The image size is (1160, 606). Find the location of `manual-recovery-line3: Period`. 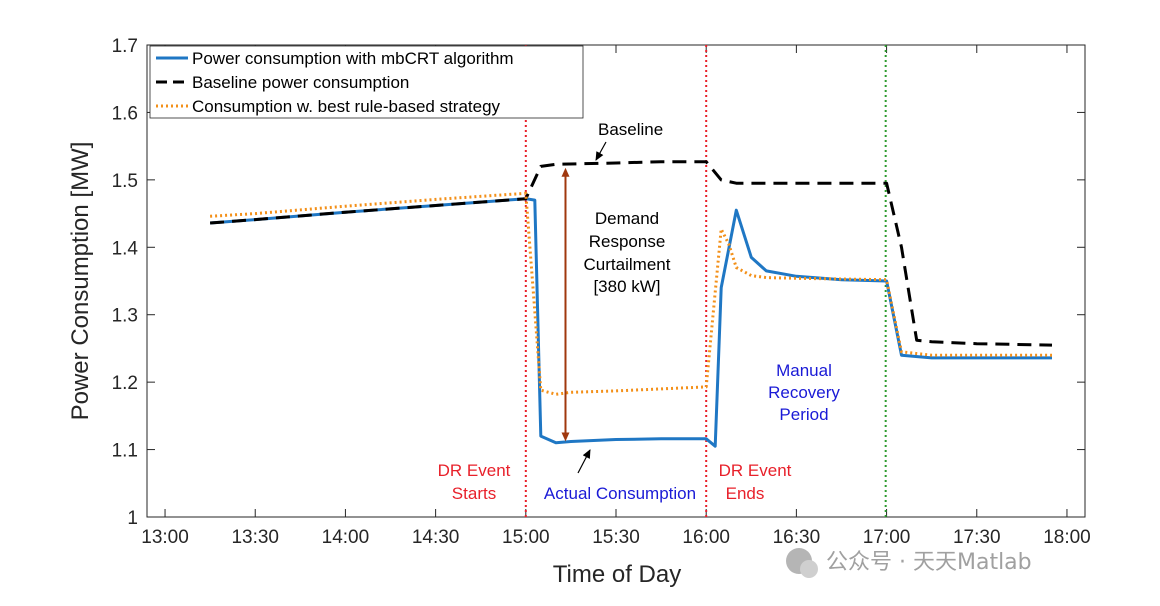

manual-recovery-line3: Period is located at coordinates (803, 414).